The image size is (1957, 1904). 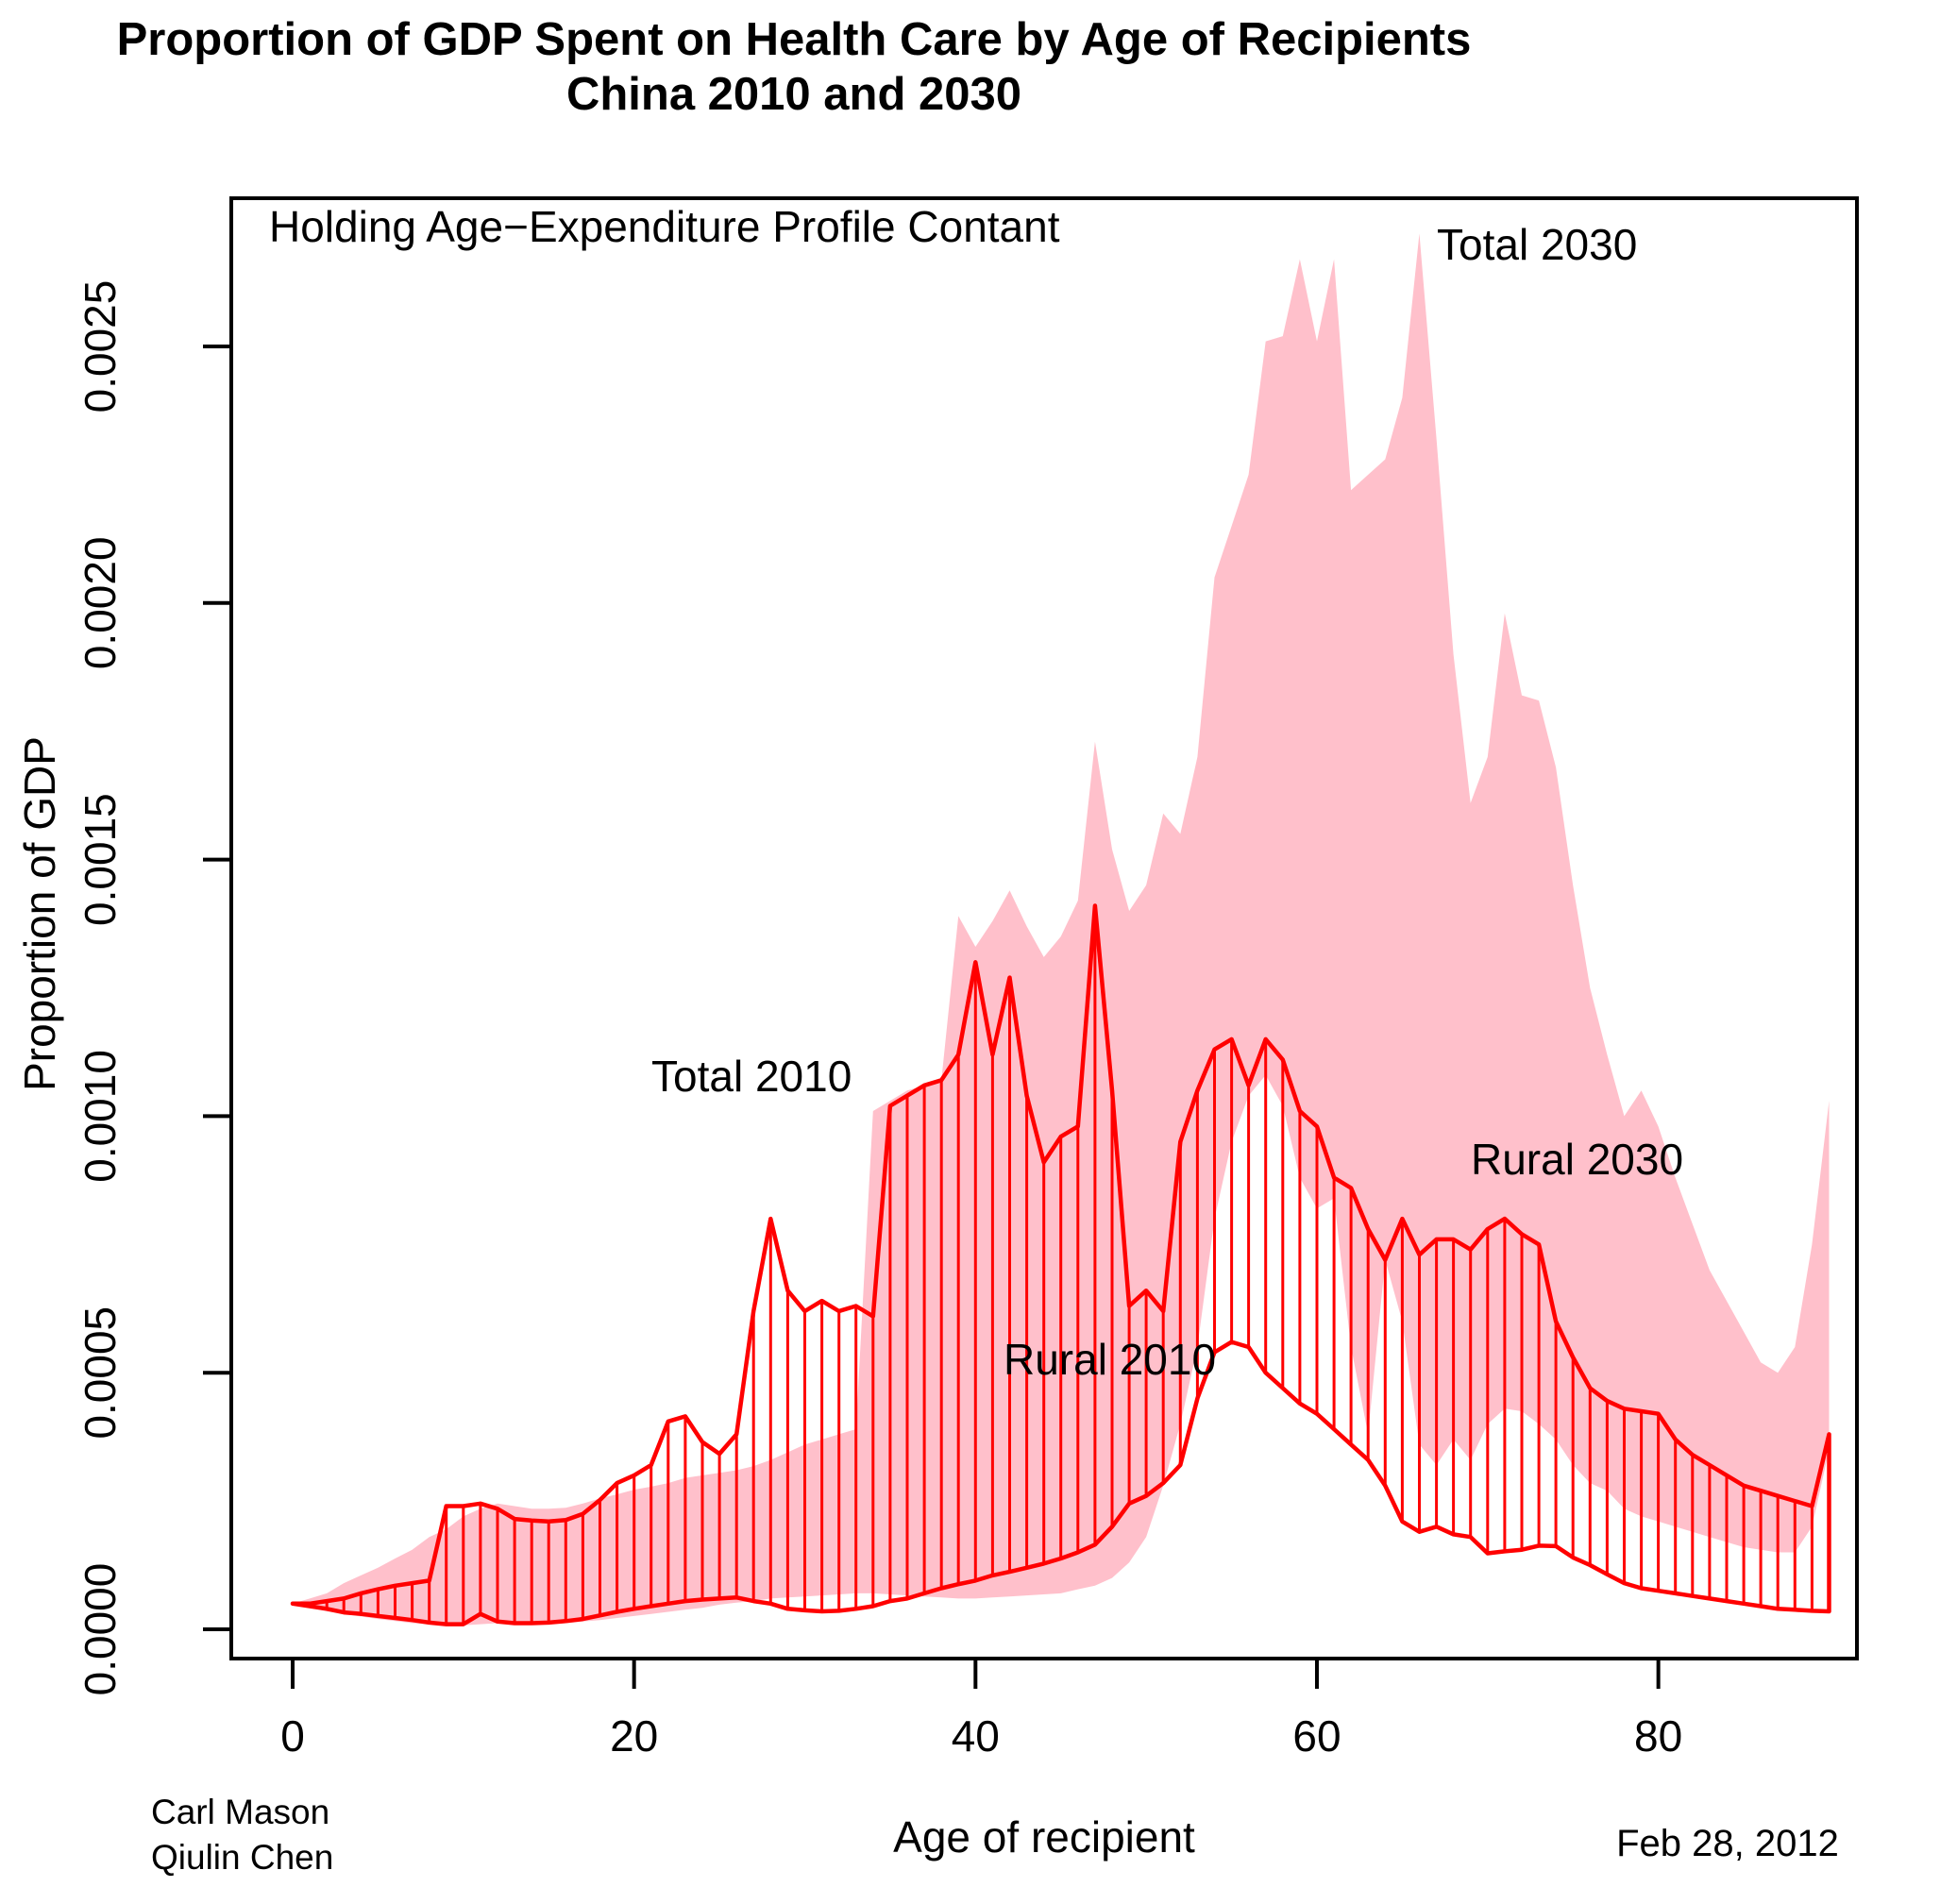 What do you see at coordinates (1044, 1837) in the screenshot?
I see `x-axis-title: Age of recipient` at bounding box center [1044, 1837].